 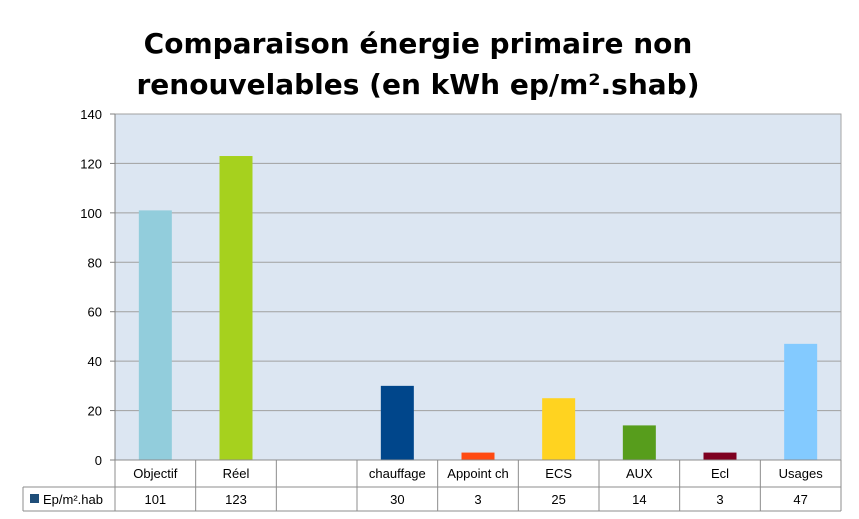 What do you see at coordinates (95, 312) in the screenshot?
I see `y-tick-label: 60` at bounding box center [95, 312].